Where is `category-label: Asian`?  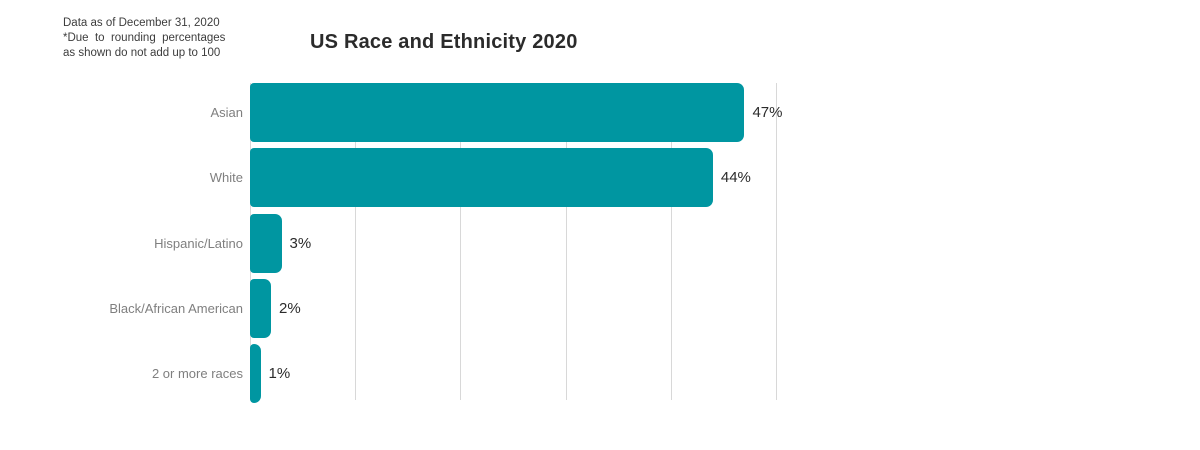
category-label: Asian is located at coordinates (226, 112).